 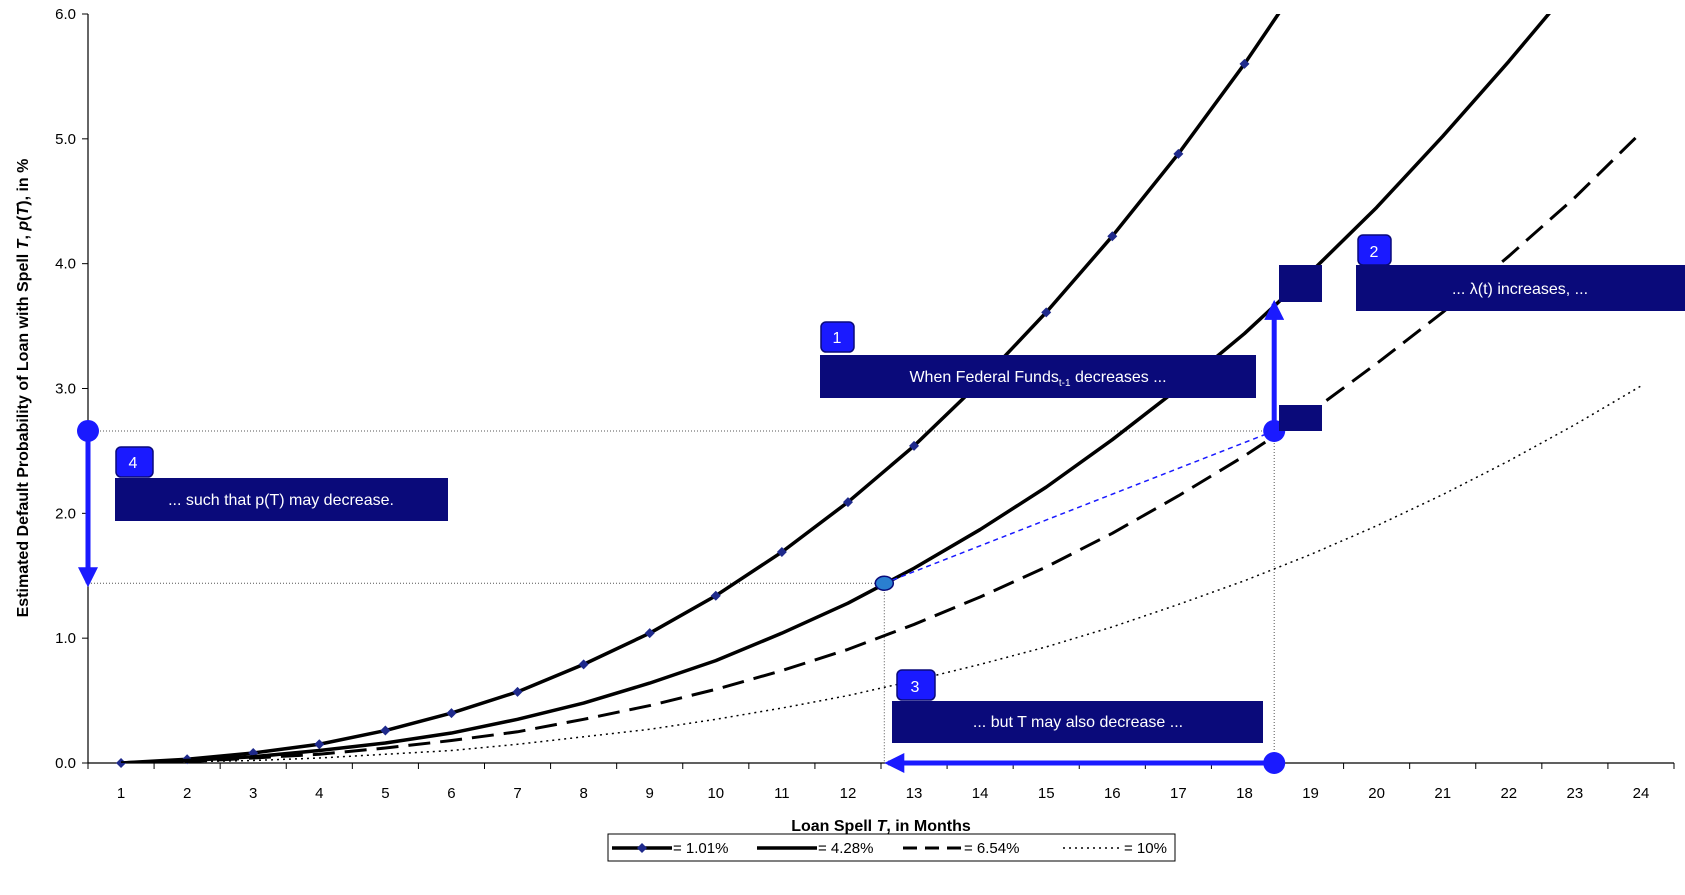 I want to click on callout-connector-upper, so click(x=1300, y=283).